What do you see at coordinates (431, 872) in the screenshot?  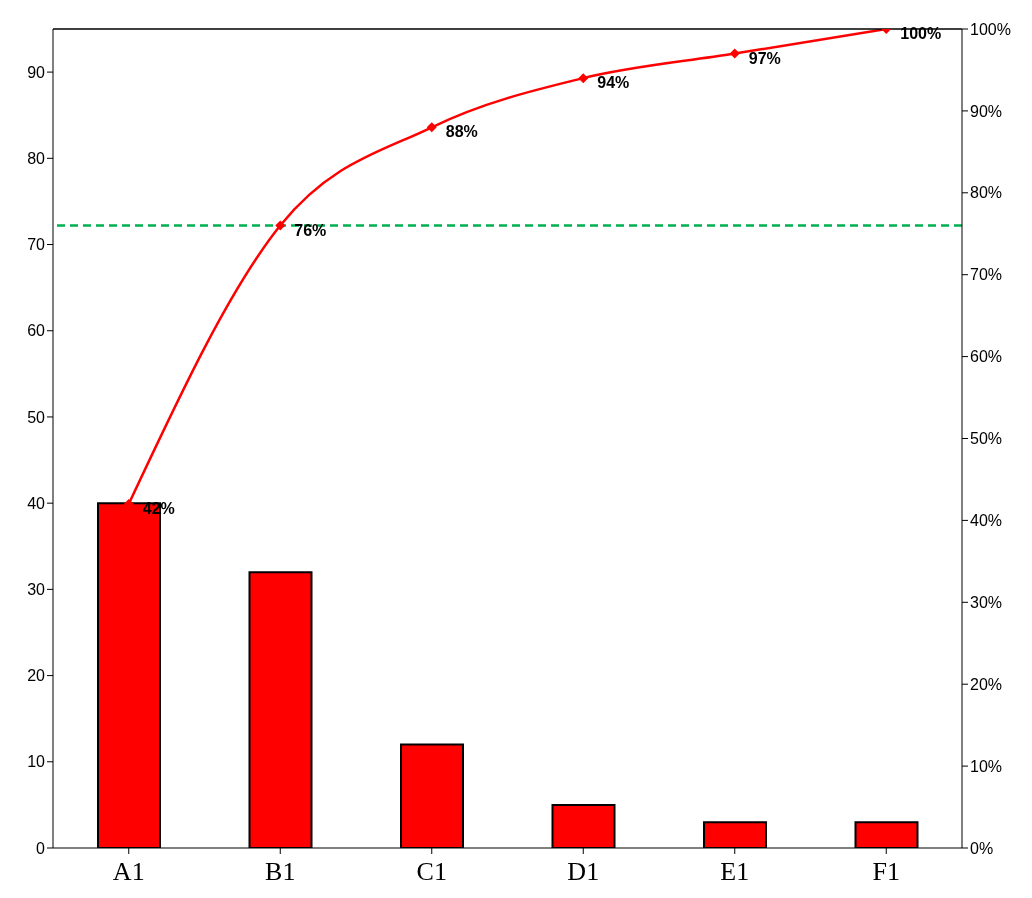 I see `x-tick-label: C1` at bounding box center [431, 872].